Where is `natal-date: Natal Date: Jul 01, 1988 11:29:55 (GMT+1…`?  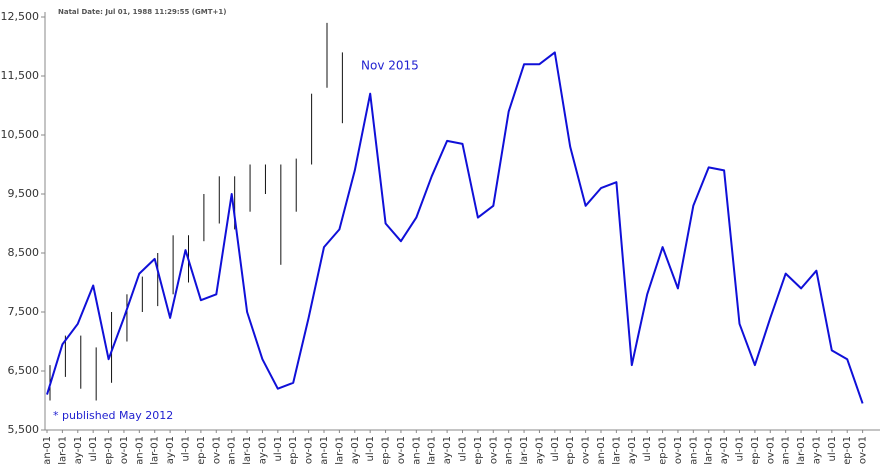 natal-date: Natal Date: Jul 01, 1988 11:29:55 (GMT+1… is located at coordinates (142, 12).